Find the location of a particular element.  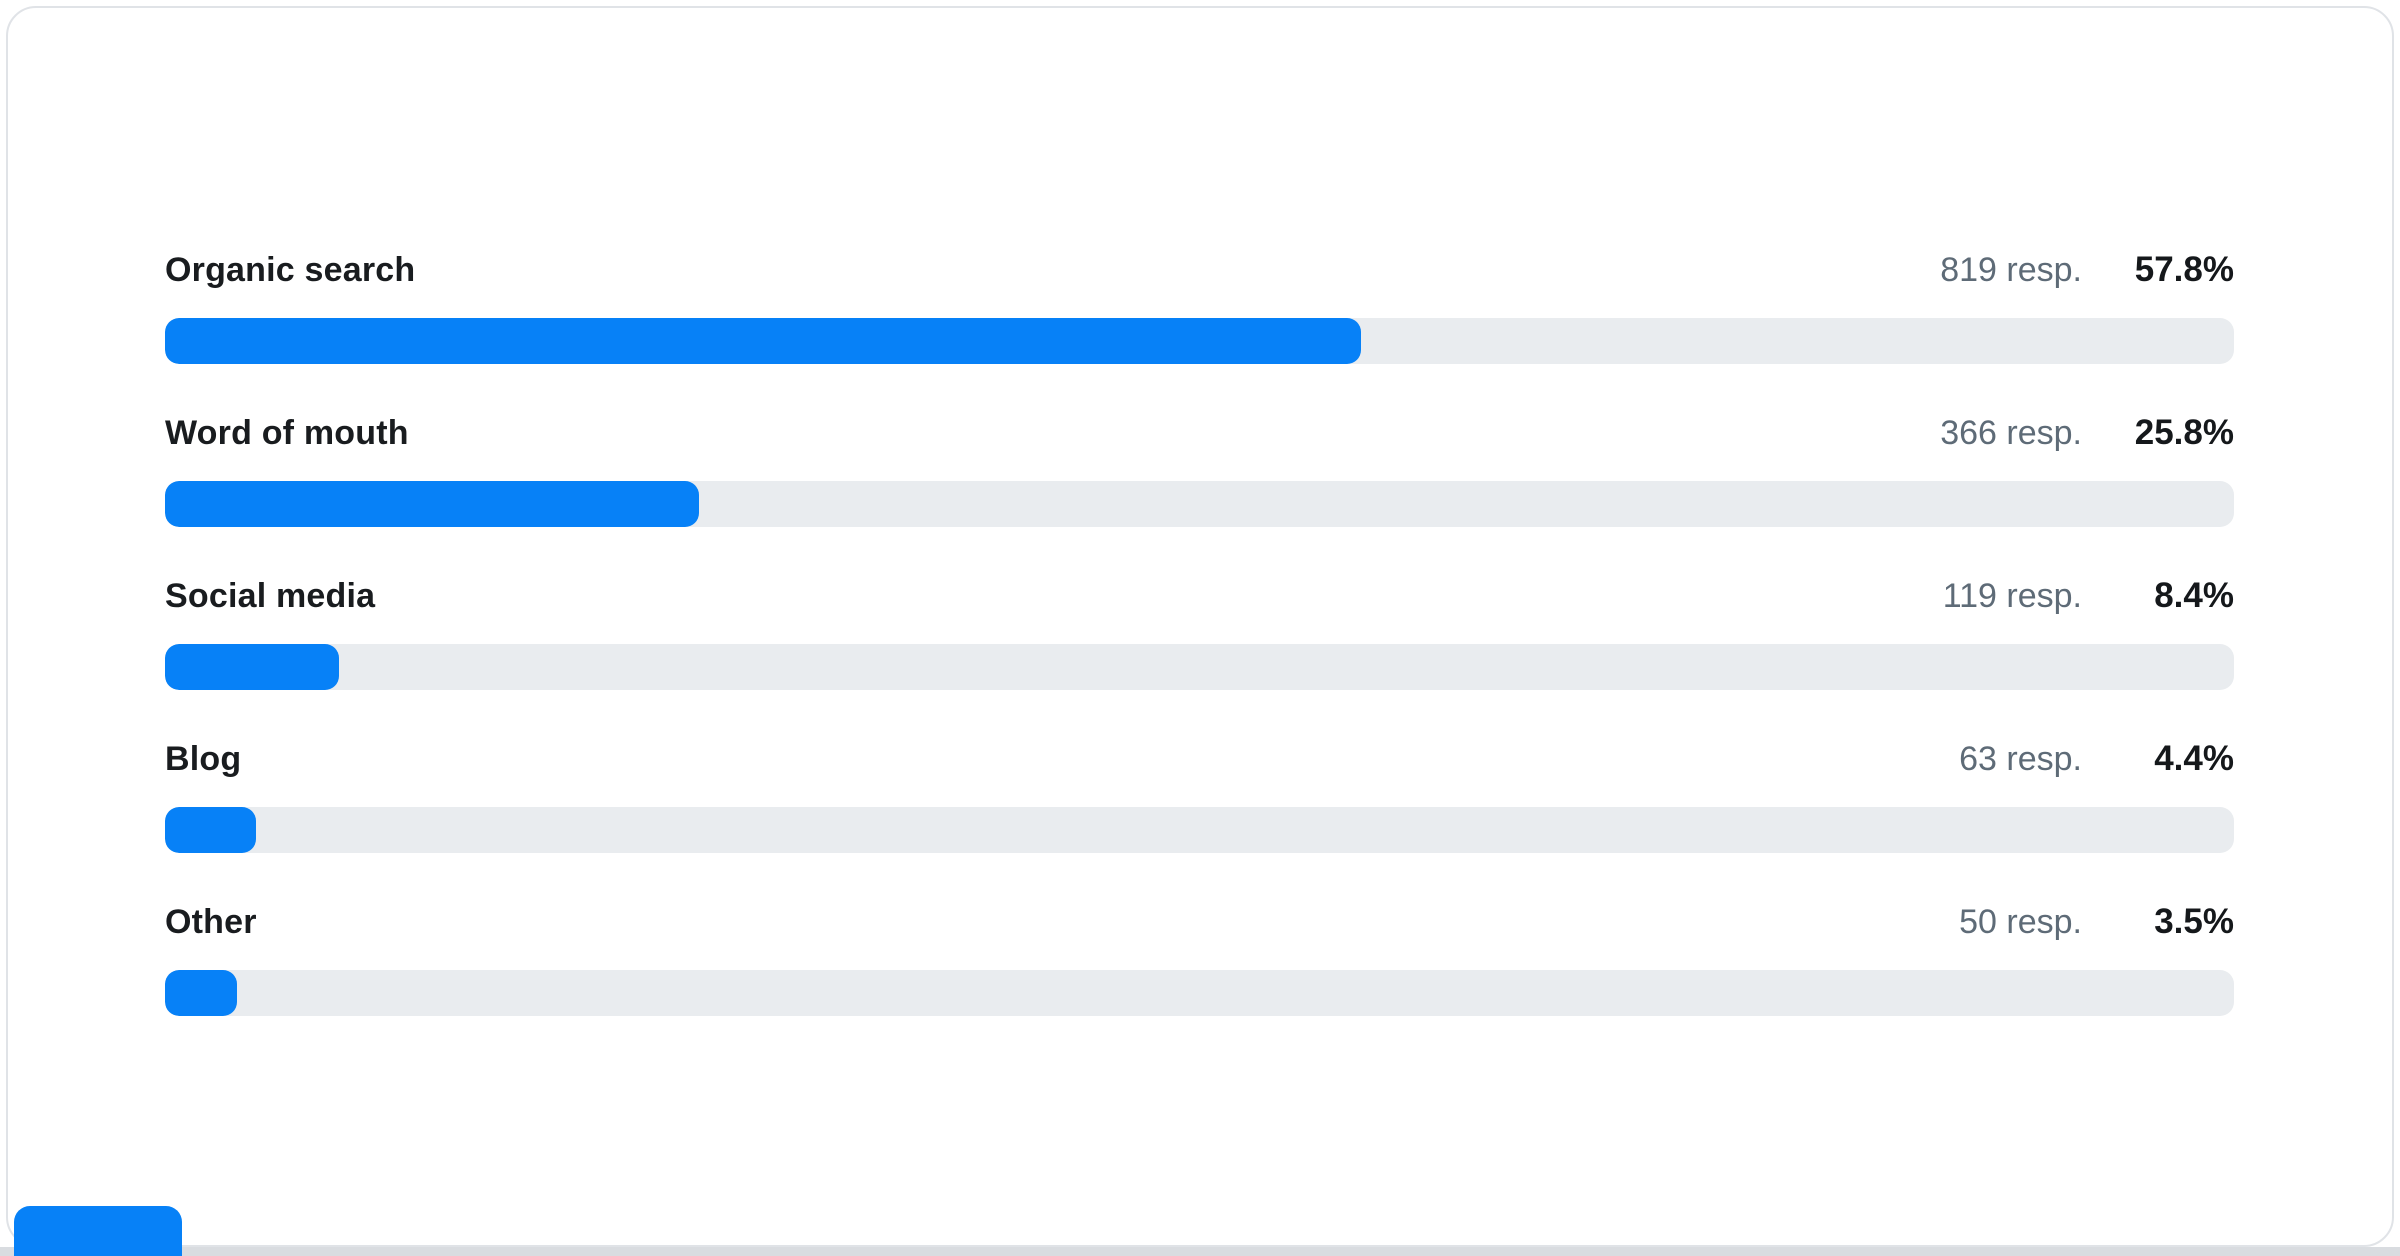

responses-count: 50 resp. is located at coordinates (2020, 922).